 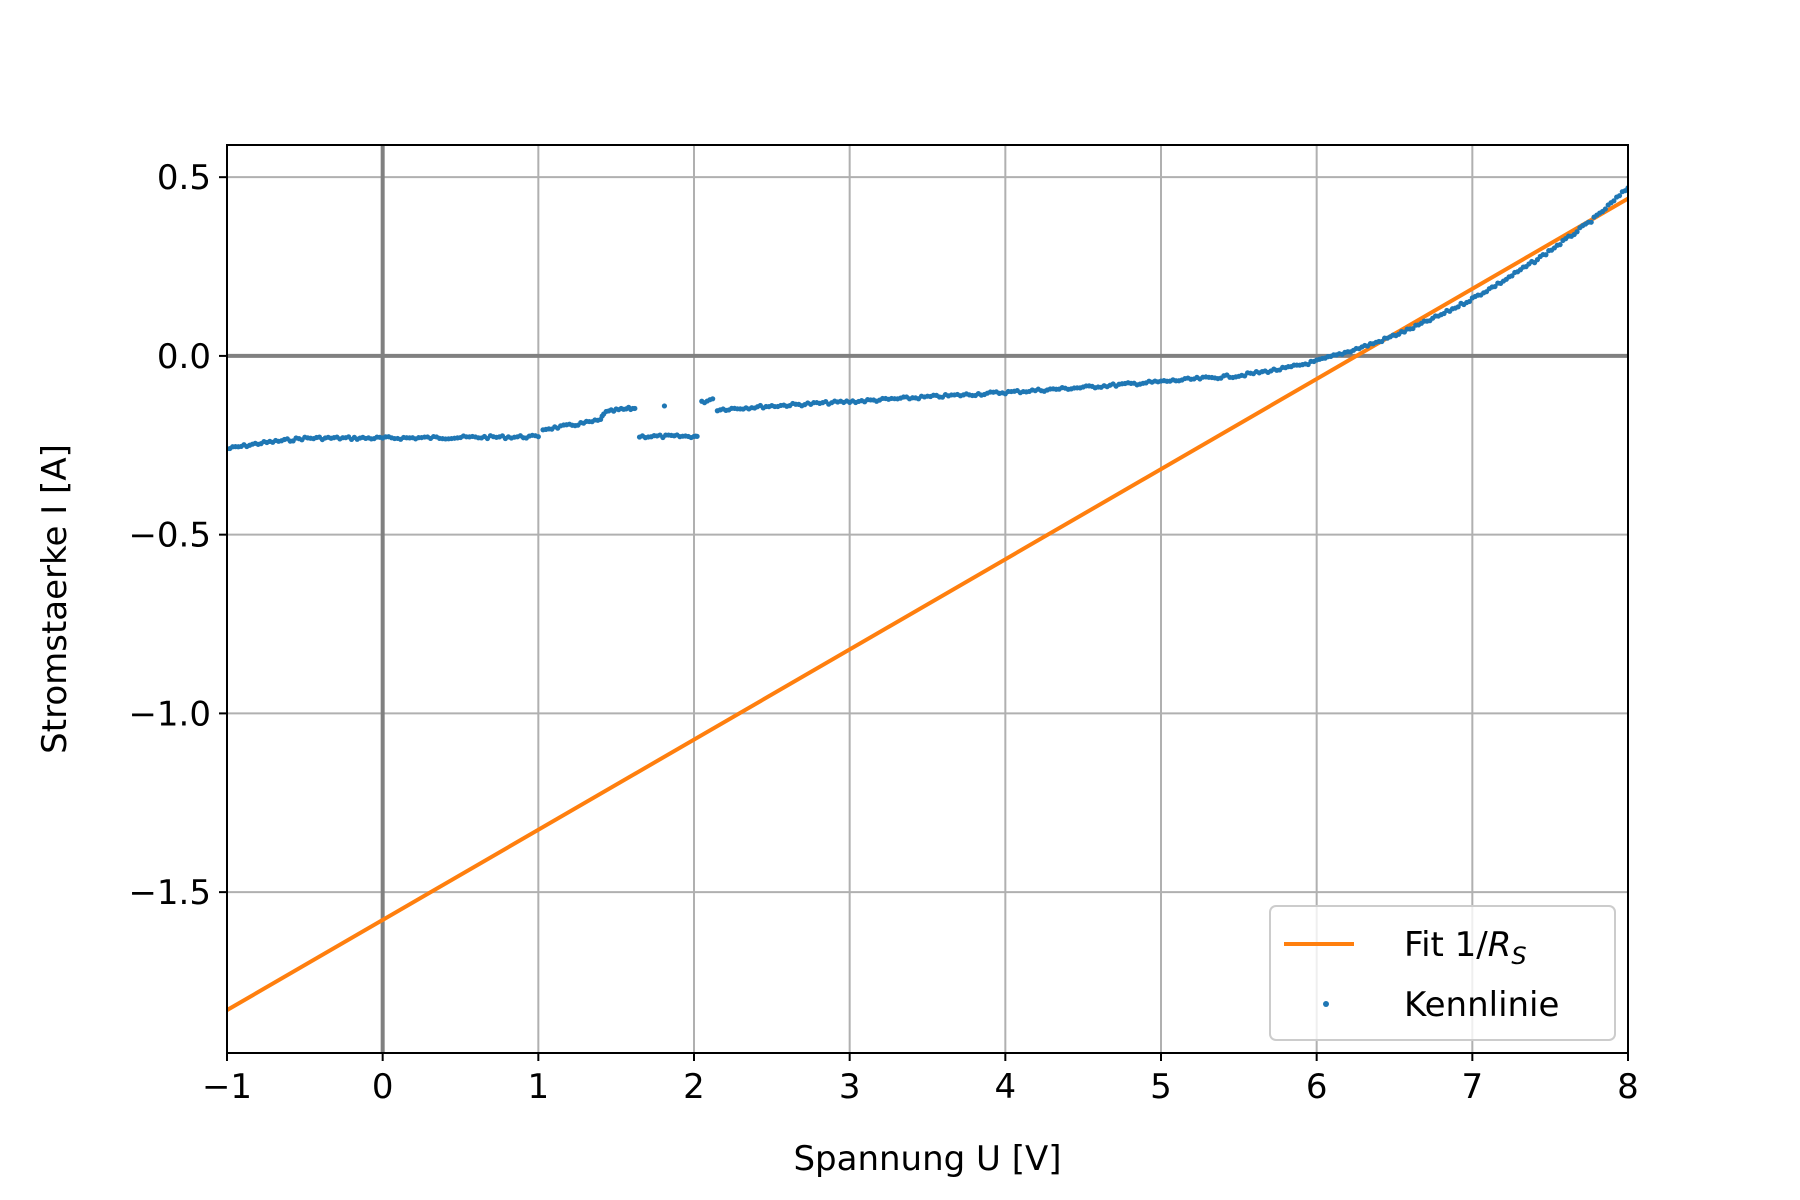 I want to click on legend-fit-var: R, so click(x=1500, y=945).